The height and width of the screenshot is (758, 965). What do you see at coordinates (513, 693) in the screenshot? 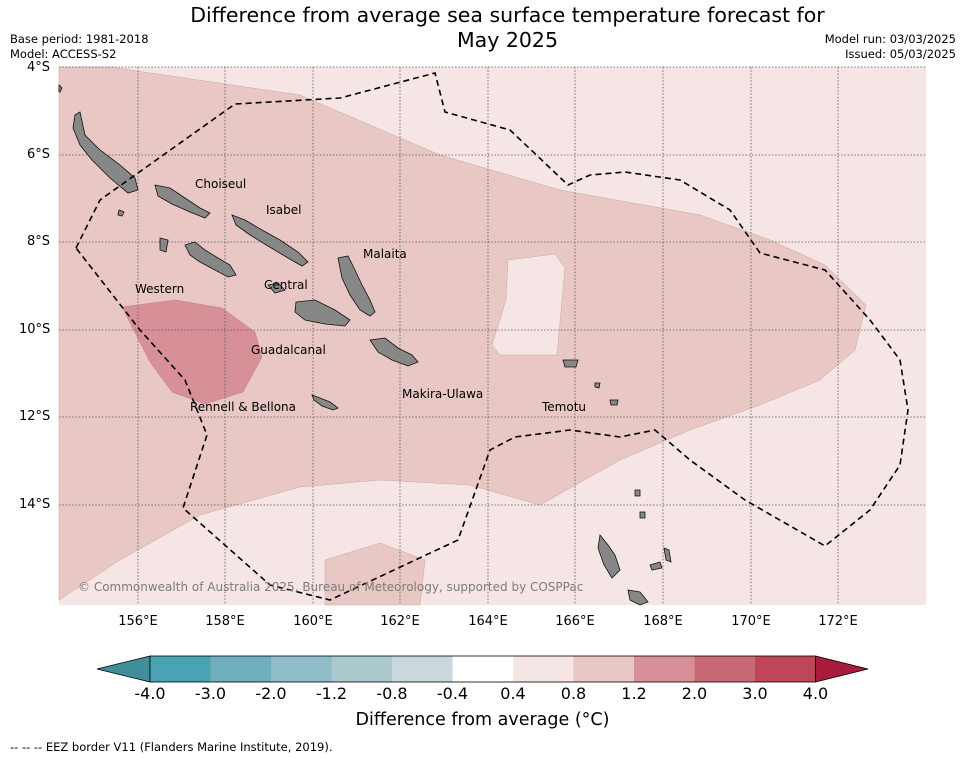
I see `colorbar-tick-label: 0.4` at bounding box center [513, 693].